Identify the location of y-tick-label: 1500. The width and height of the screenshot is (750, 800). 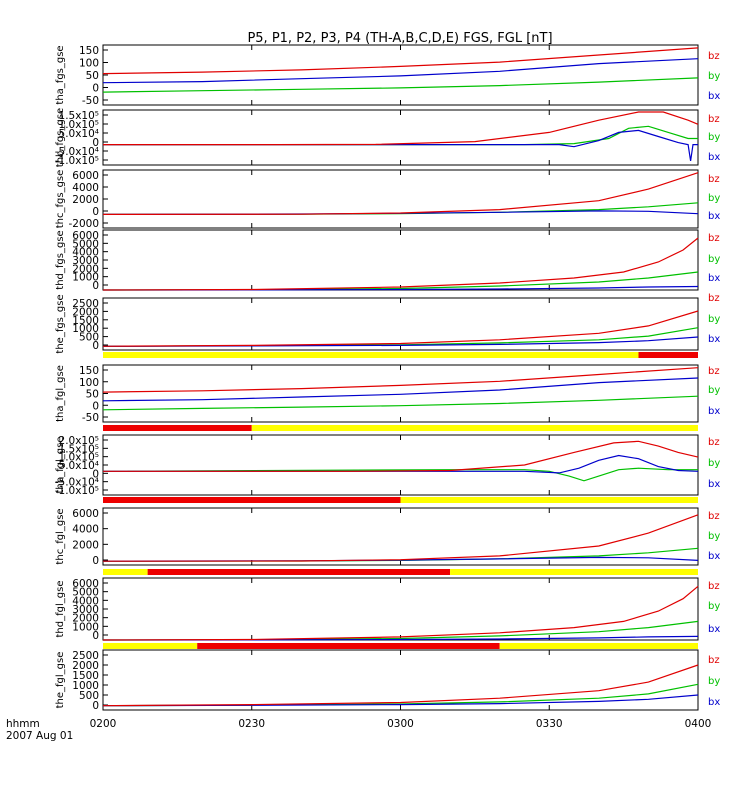
(85, 676).